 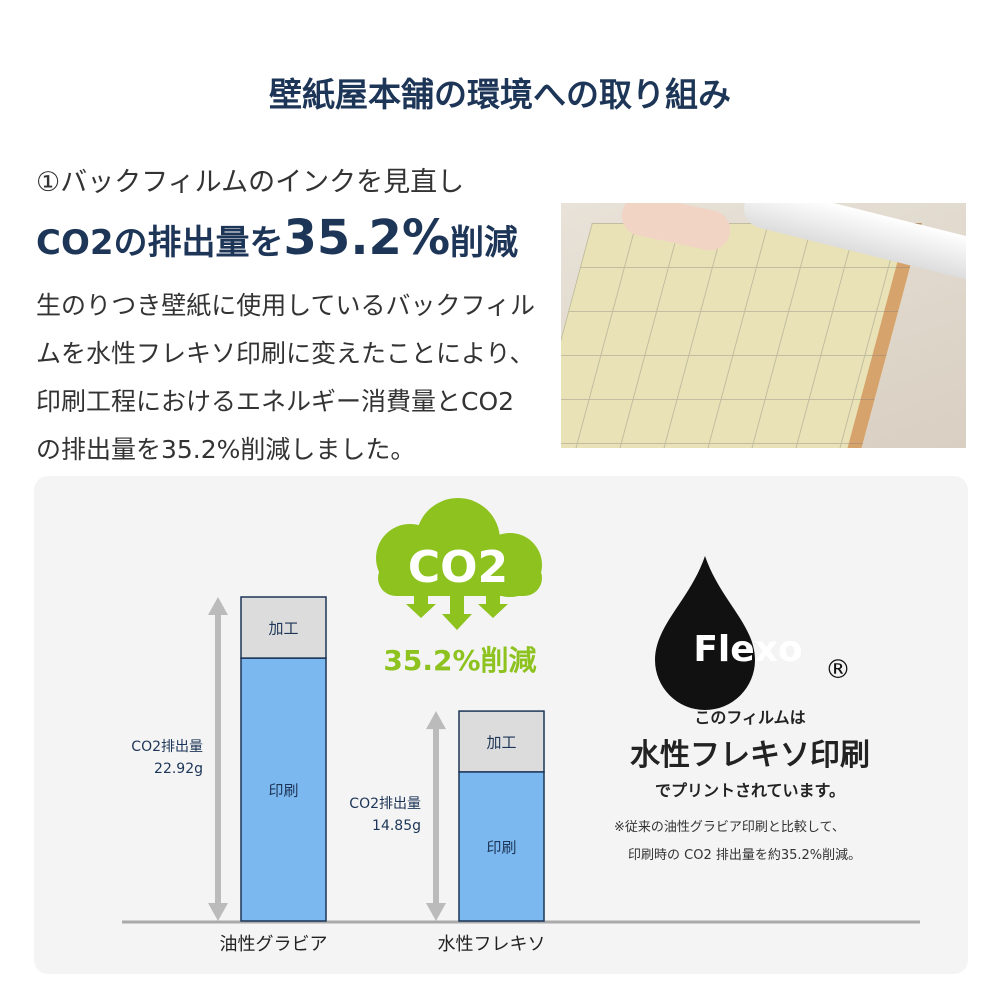 I want to click on flexo-line3: でプリントされています。, so click(x=750, y=790).